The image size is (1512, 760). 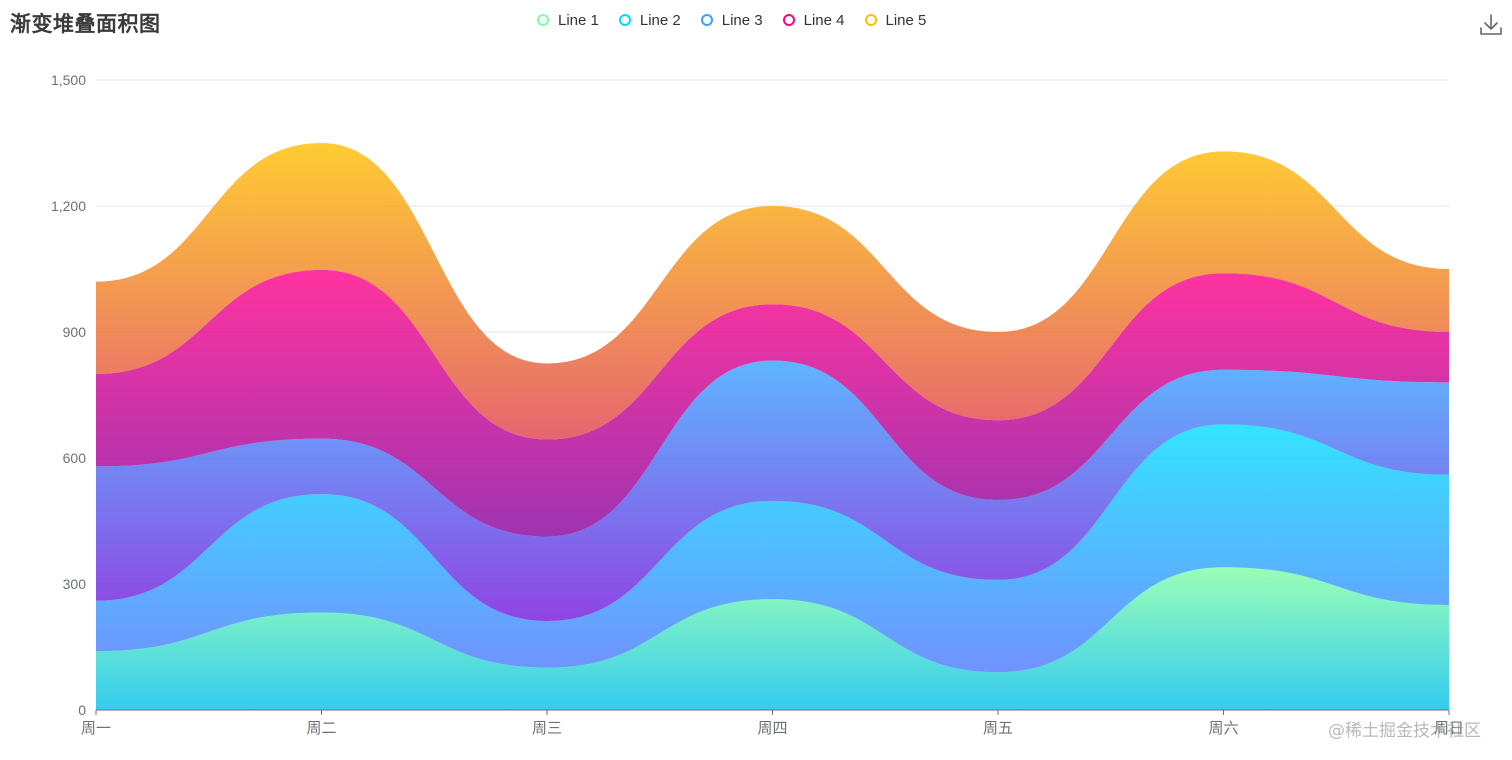 What do you see at coordinates (68, 206) in the screenshot?
I see `y-tick-label: 1,200` at bounding box center [68, 206].